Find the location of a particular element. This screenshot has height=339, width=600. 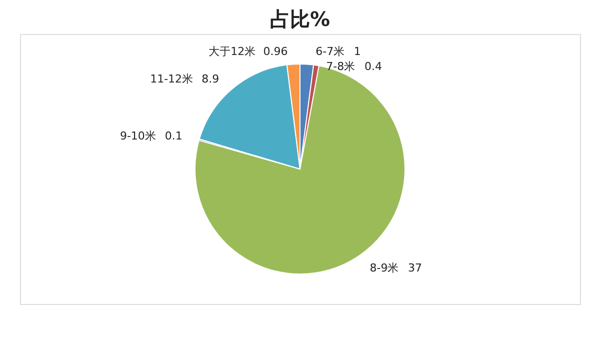

data-label: 37 is located at coordinates (415, 267).